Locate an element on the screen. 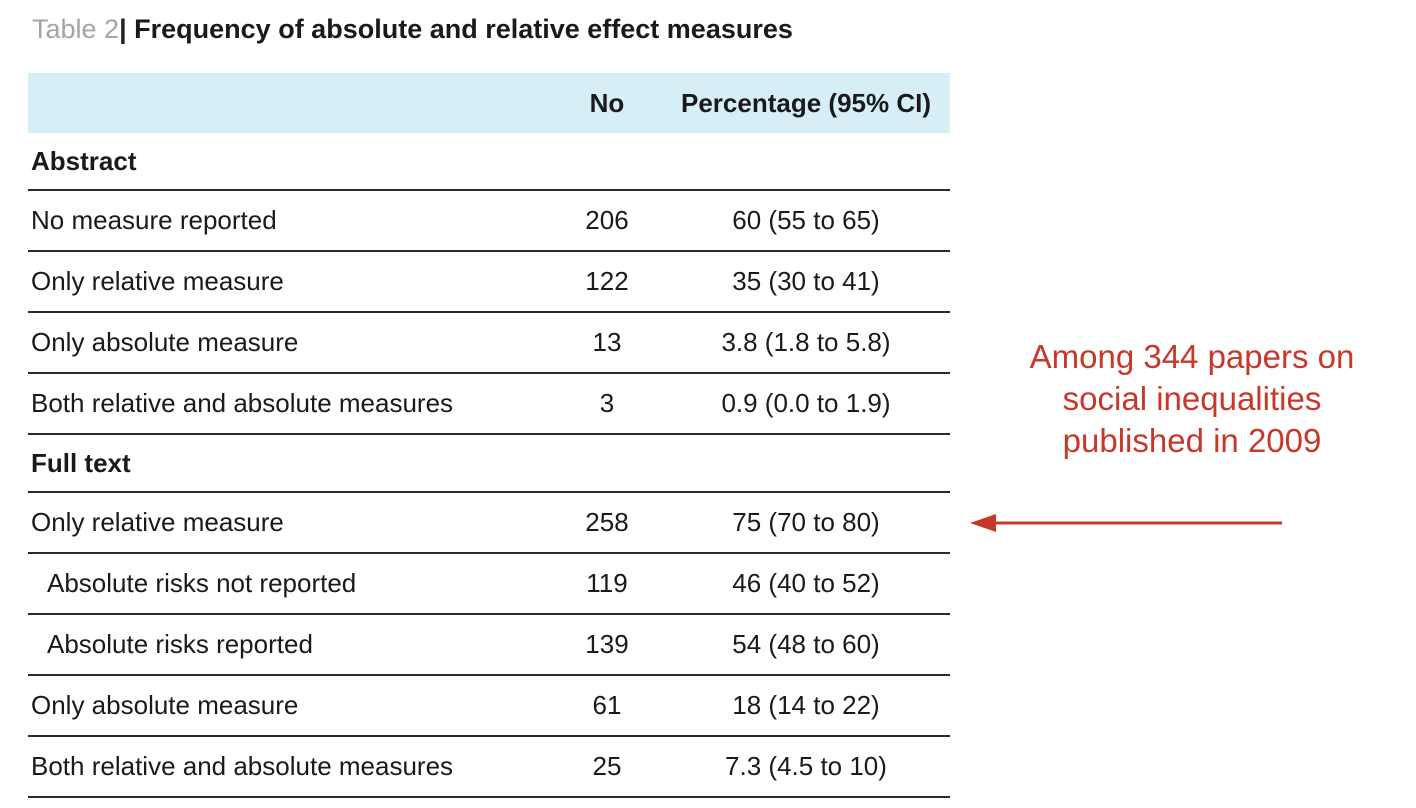 The width and height of the screenshot is (1416, 808). row-no: 25 is located at coordinates (607, 767).